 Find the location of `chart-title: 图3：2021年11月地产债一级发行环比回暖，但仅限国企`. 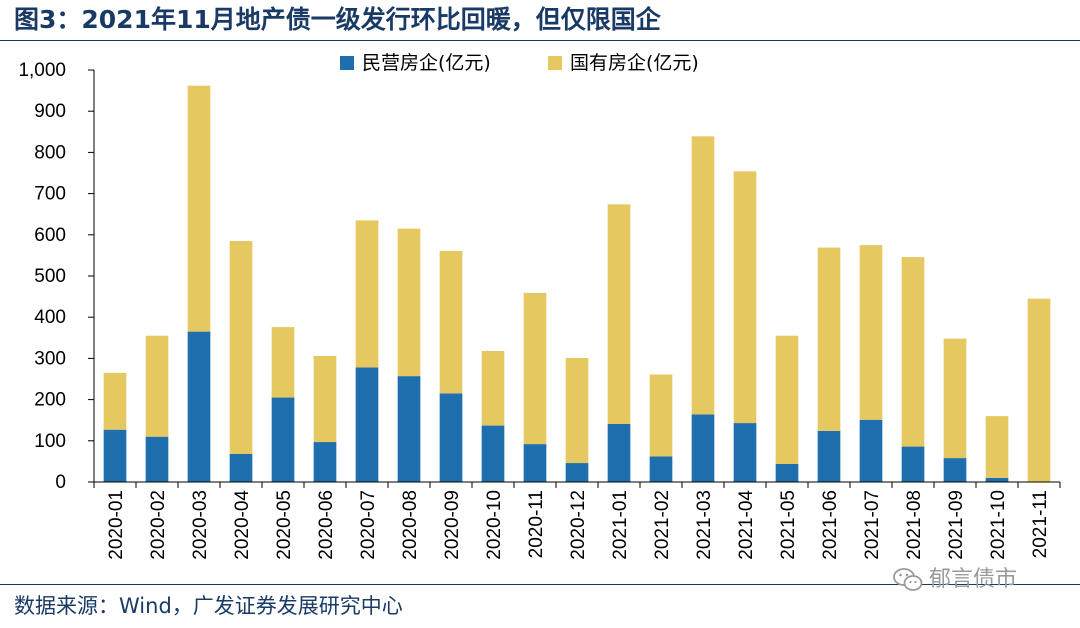

chart-title: 图3：2021年11月地产债一级发行环比回暖，但仅限国企 is located at coordinates (337, 19).